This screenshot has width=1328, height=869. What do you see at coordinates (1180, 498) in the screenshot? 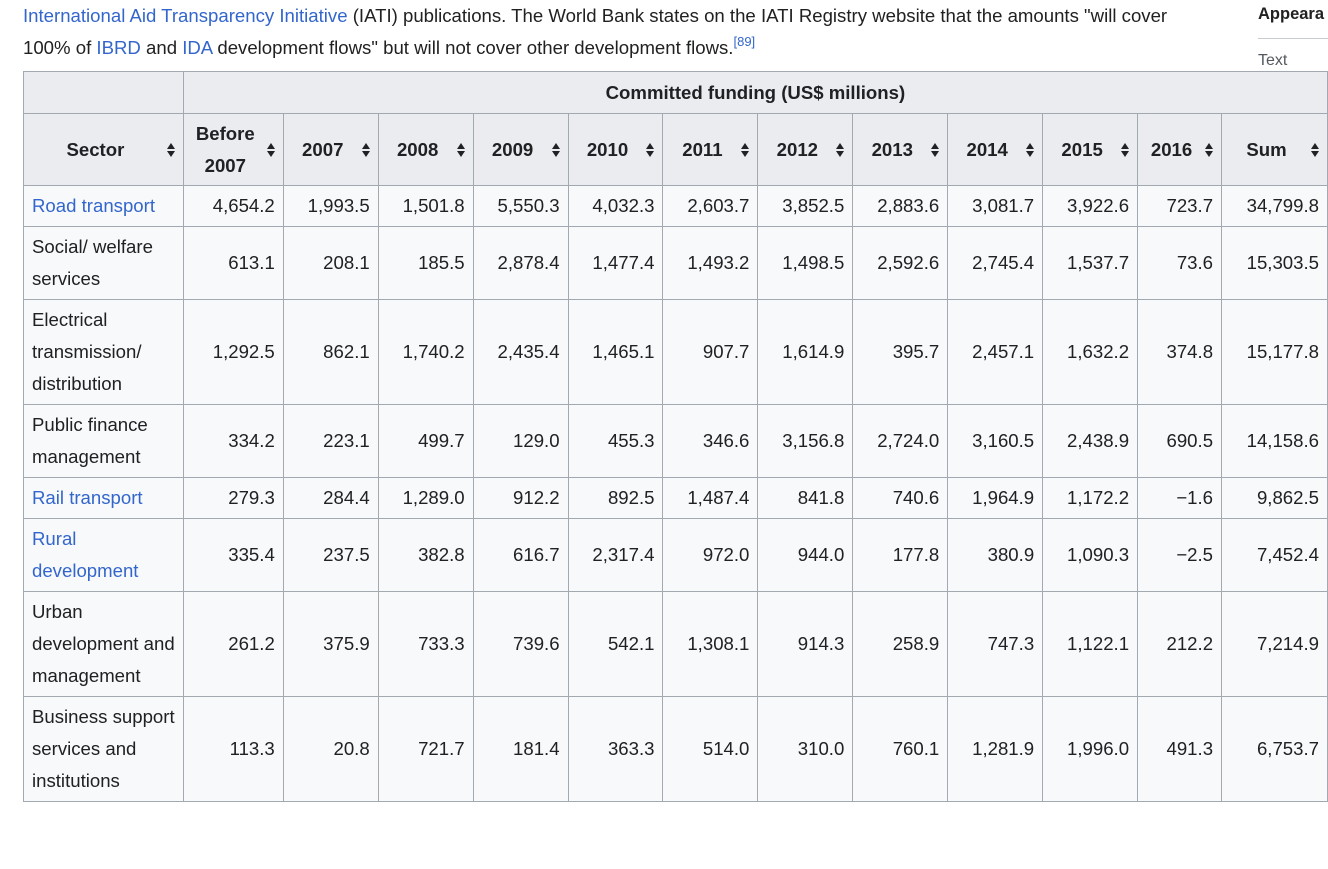
I see `value-cell: −1.6` at bounding box center [1180, 498].